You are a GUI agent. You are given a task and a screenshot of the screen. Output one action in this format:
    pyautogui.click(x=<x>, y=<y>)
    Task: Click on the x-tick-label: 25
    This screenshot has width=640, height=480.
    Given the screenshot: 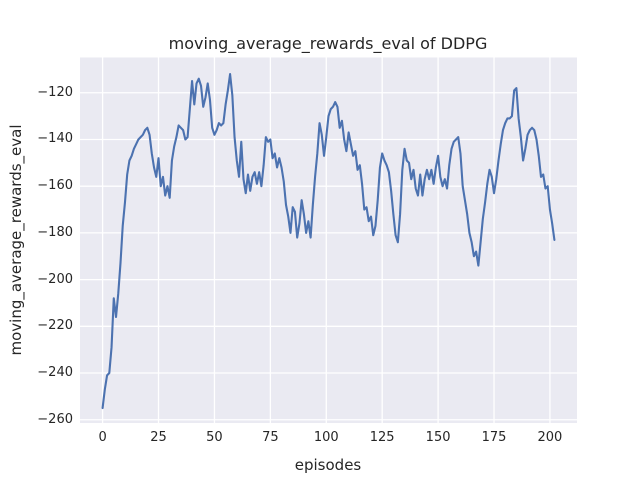 What is the action you would take?
    pyautogui.click(x=158, y=437)
    